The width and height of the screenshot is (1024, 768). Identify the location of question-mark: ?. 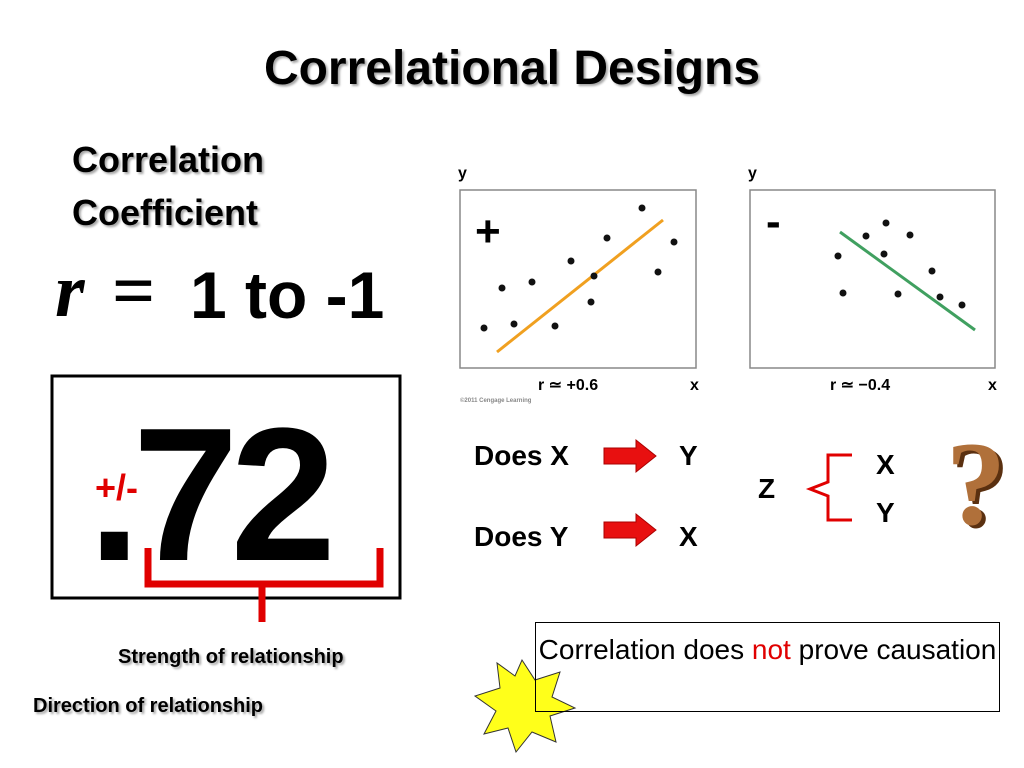
(976, 483).